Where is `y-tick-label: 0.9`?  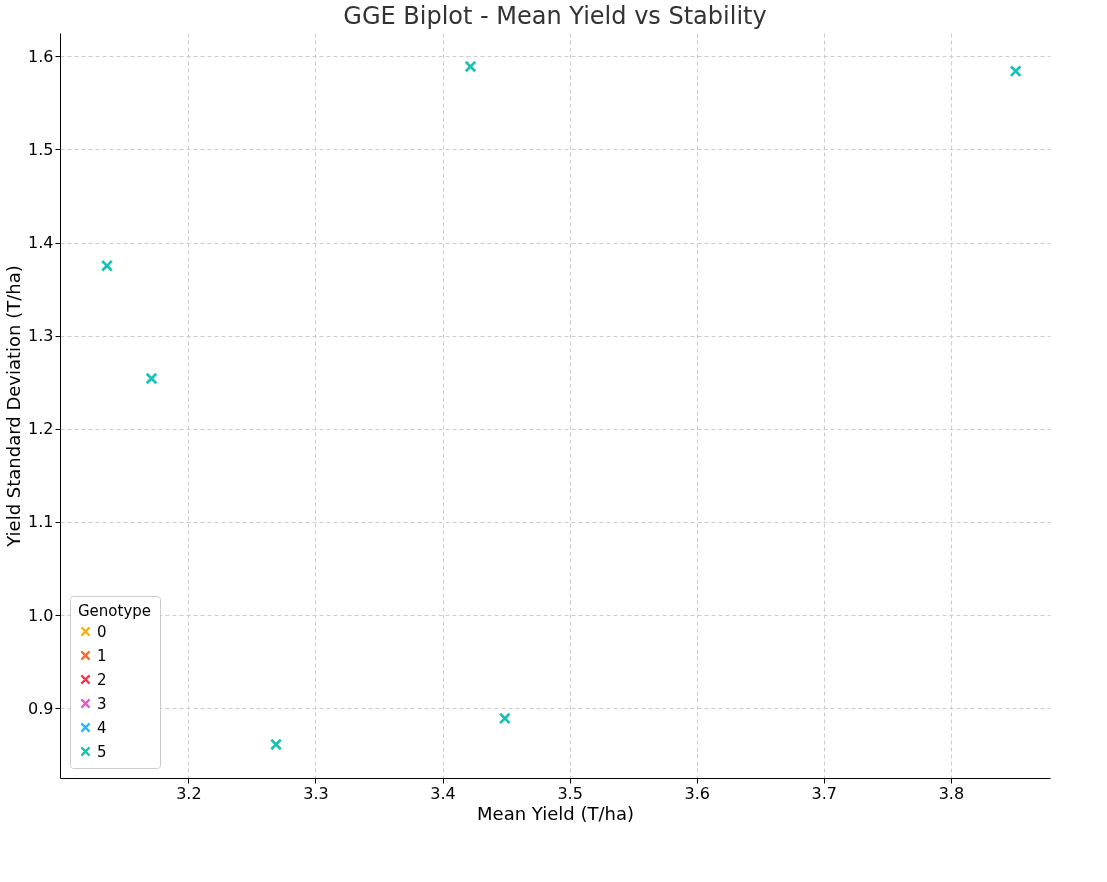 y-tick-label: 0.9 is located at coordinates (41, 708).